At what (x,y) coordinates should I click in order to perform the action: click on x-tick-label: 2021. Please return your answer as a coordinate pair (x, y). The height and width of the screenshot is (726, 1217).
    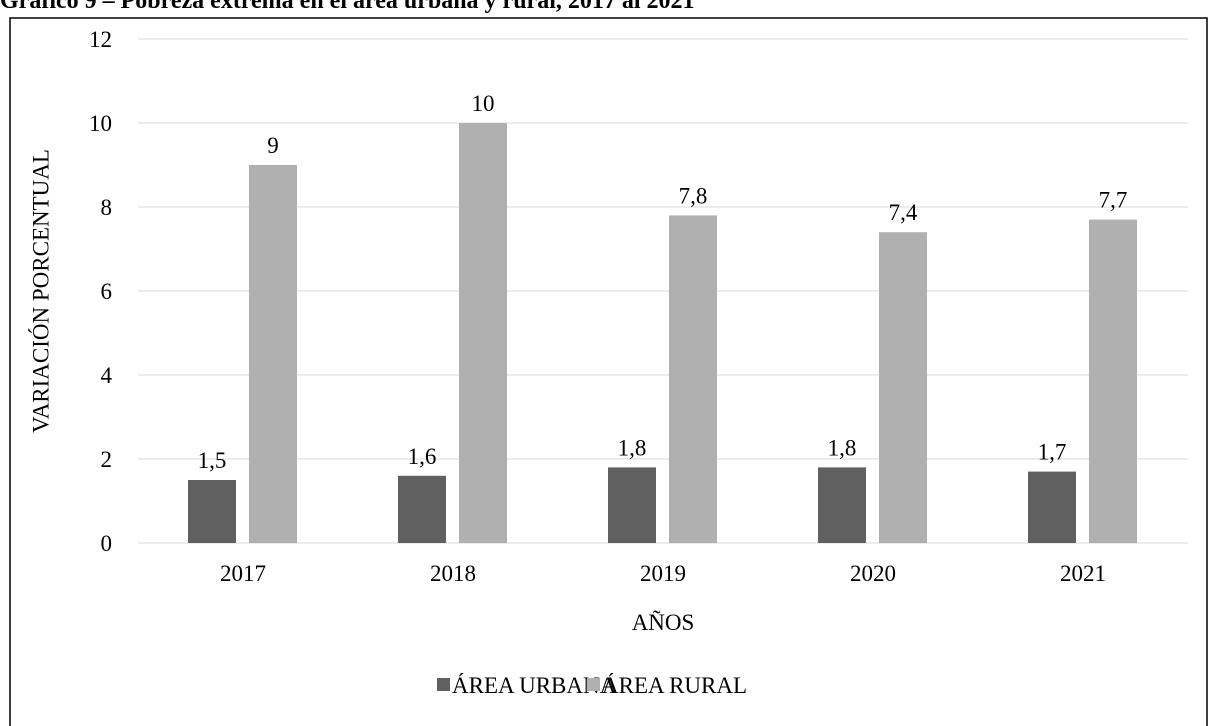
    Looking at the image, I should click on (1083, 573).